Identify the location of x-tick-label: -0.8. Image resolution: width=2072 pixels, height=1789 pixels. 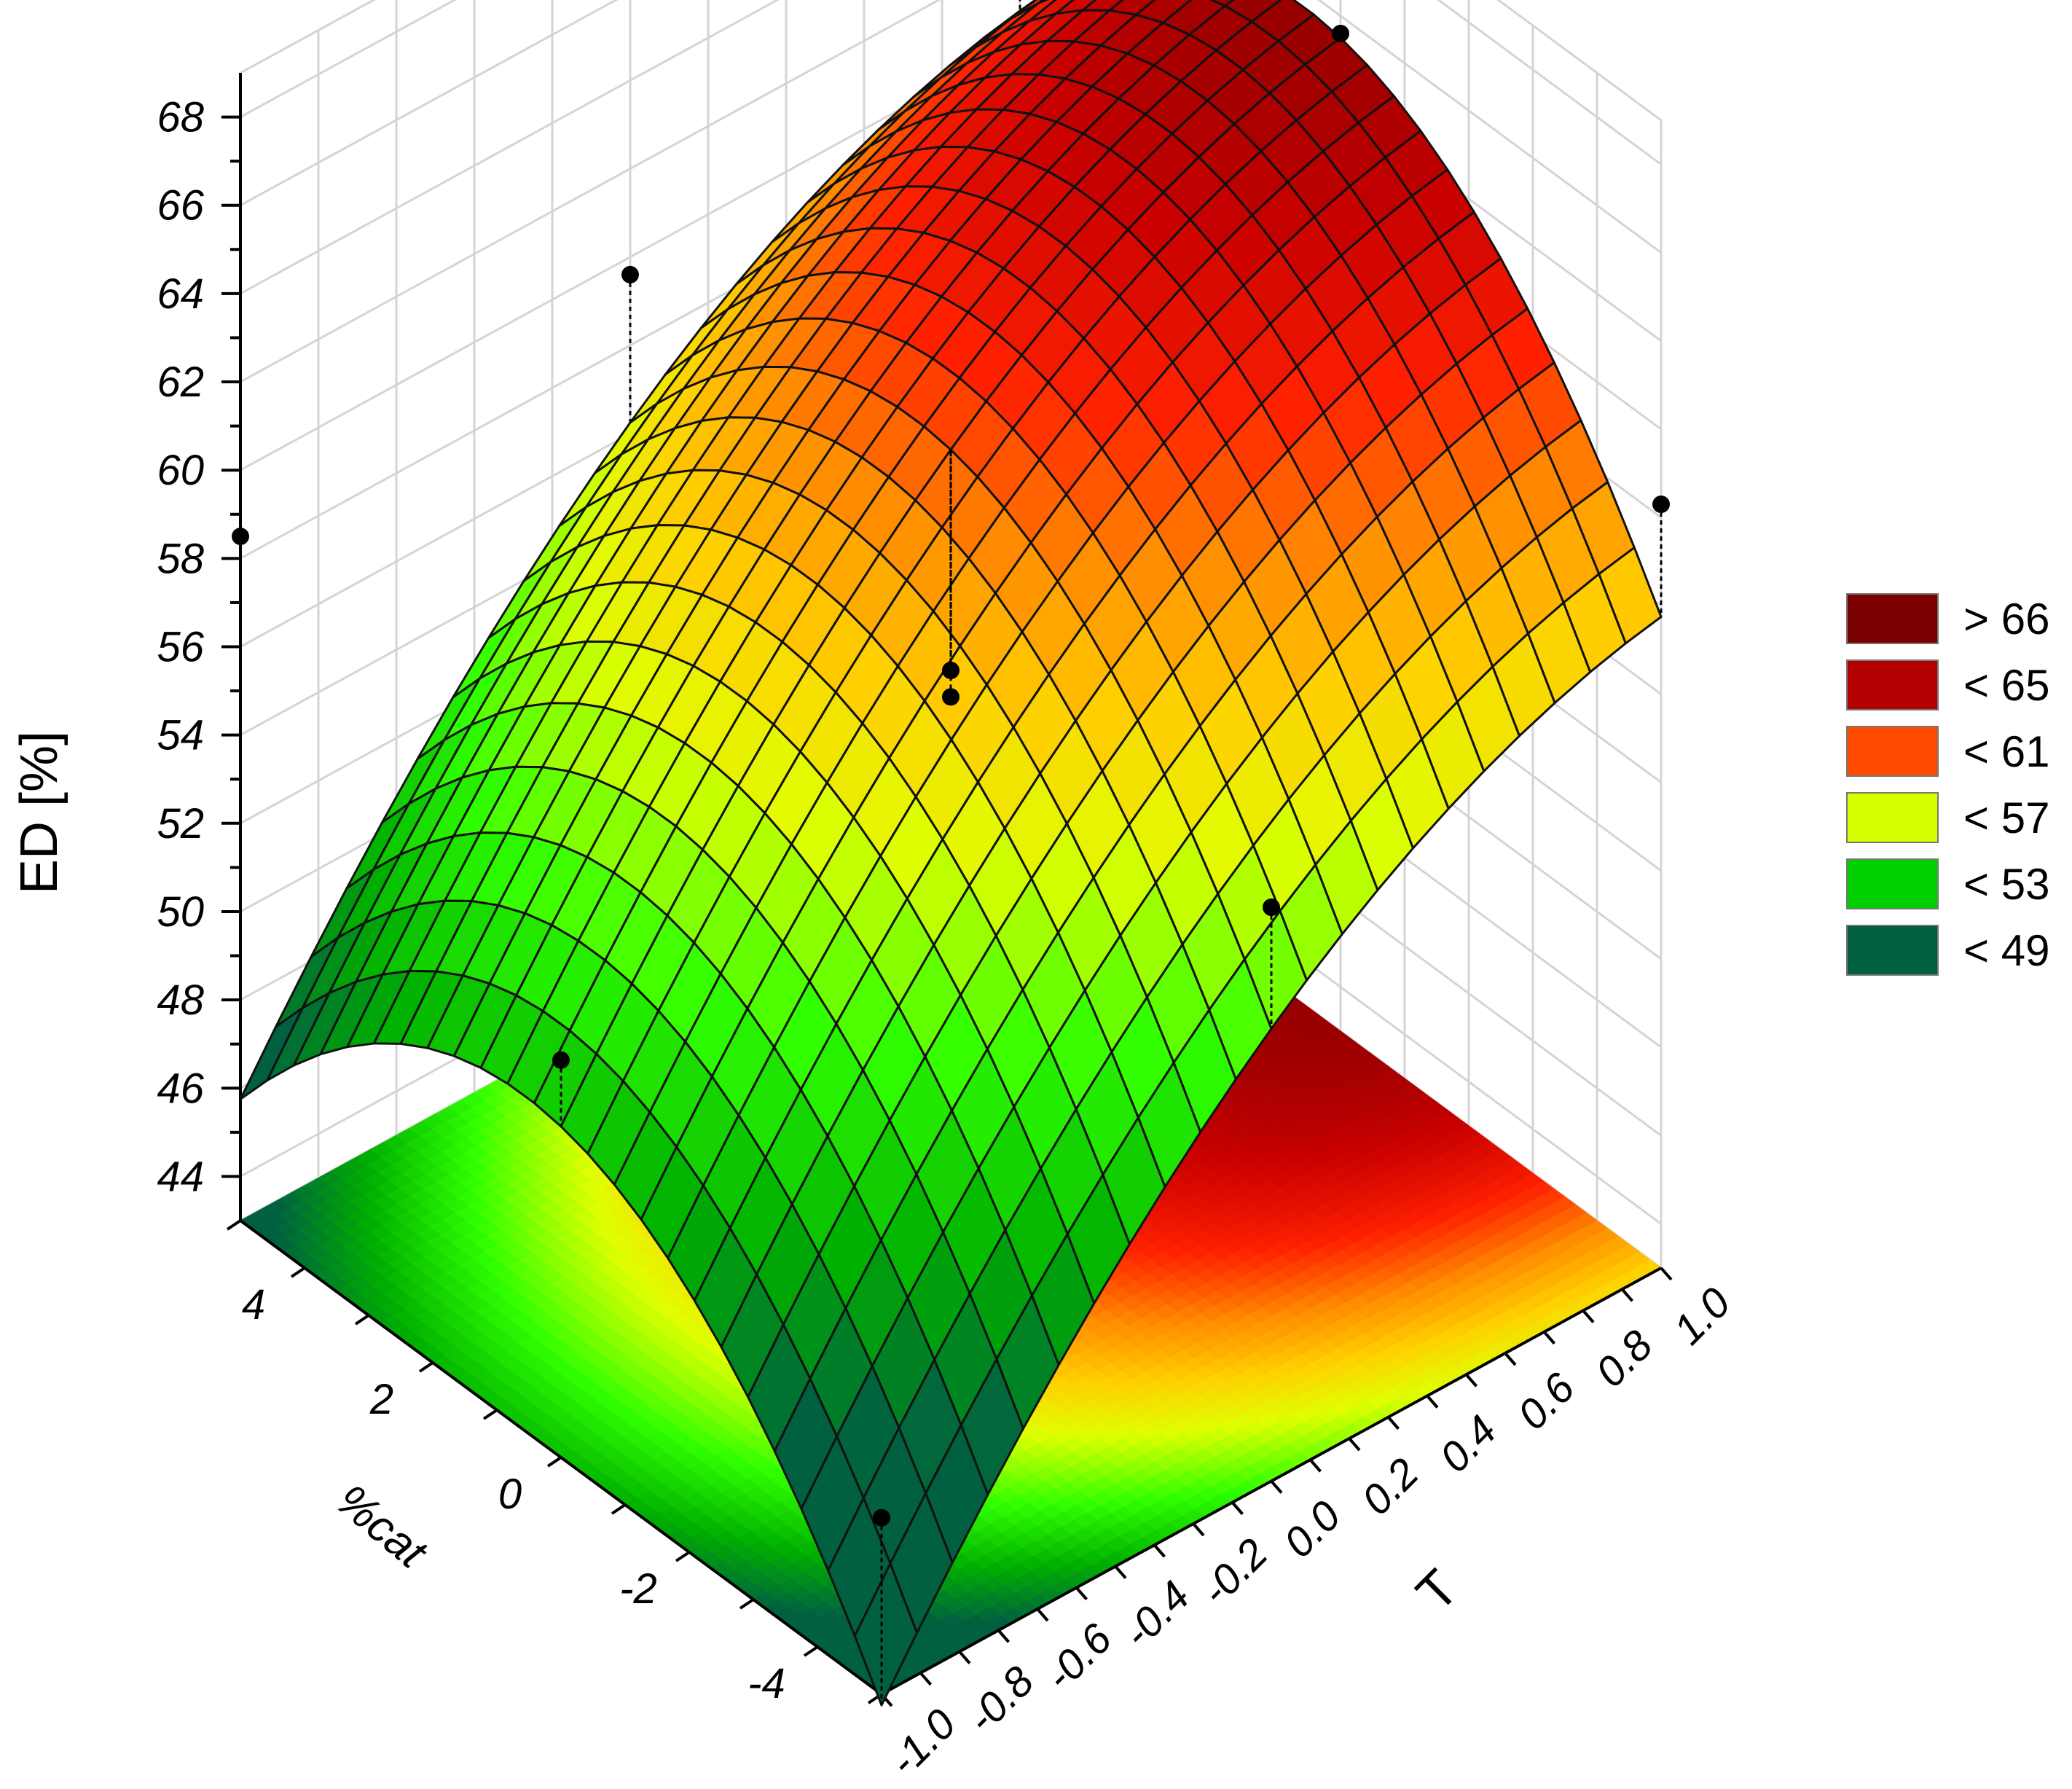
(1001, 1699).